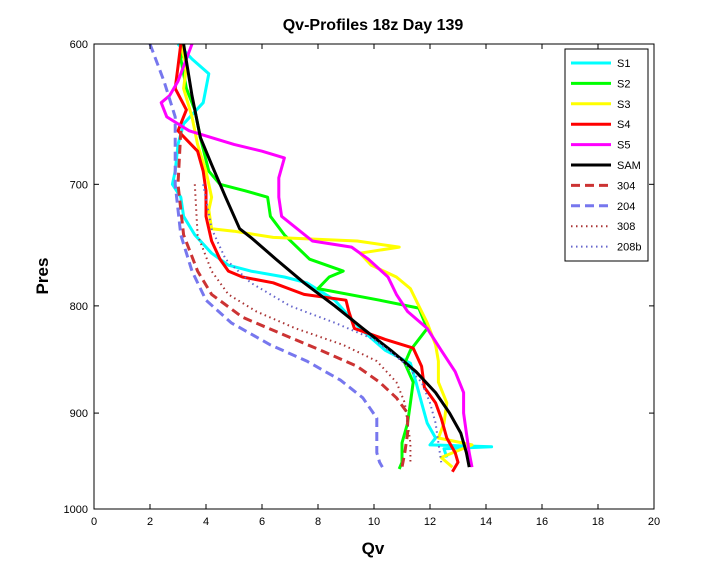 This screenshot has width=721, height=575. What do you see at coordinates (79, 414) in the screenshot?
I see `y-tick-label: 900` at bounding box center [79, 414].